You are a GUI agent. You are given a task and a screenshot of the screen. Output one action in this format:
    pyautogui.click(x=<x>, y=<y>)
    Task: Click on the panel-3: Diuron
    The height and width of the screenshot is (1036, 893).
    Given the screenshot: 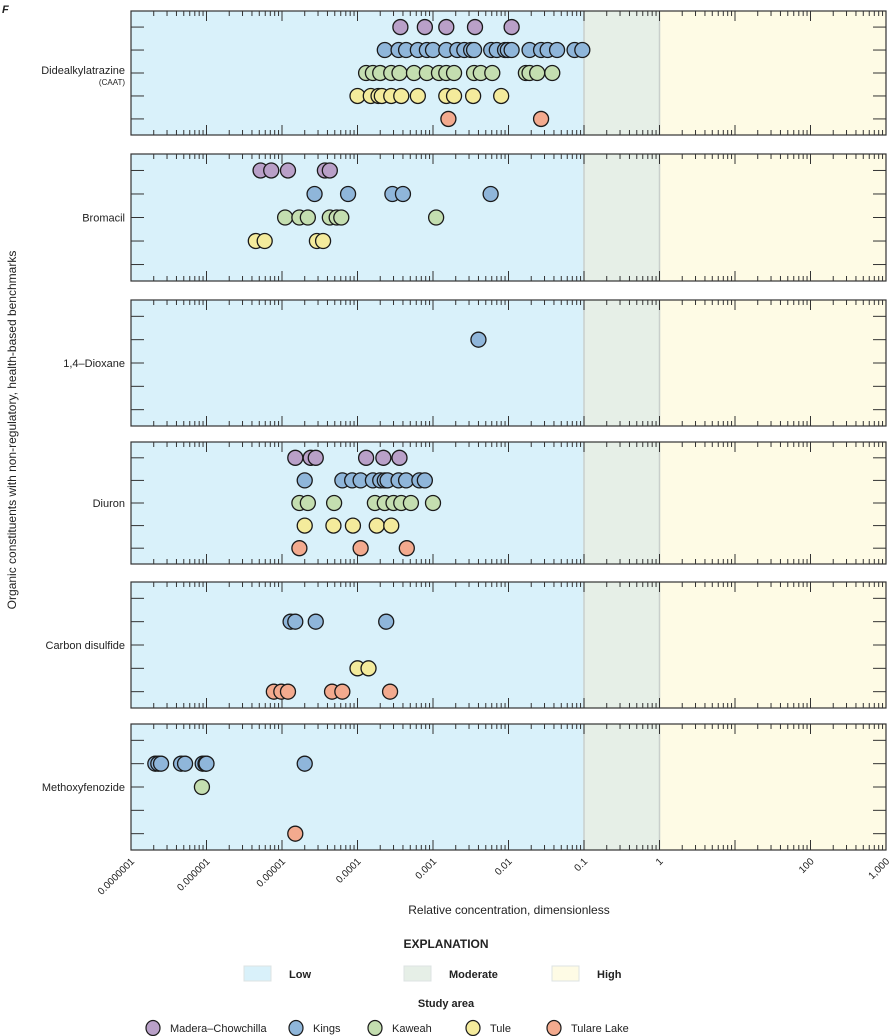 What is the action you would take?
    pyautogui.click(x=490, y=503)
    